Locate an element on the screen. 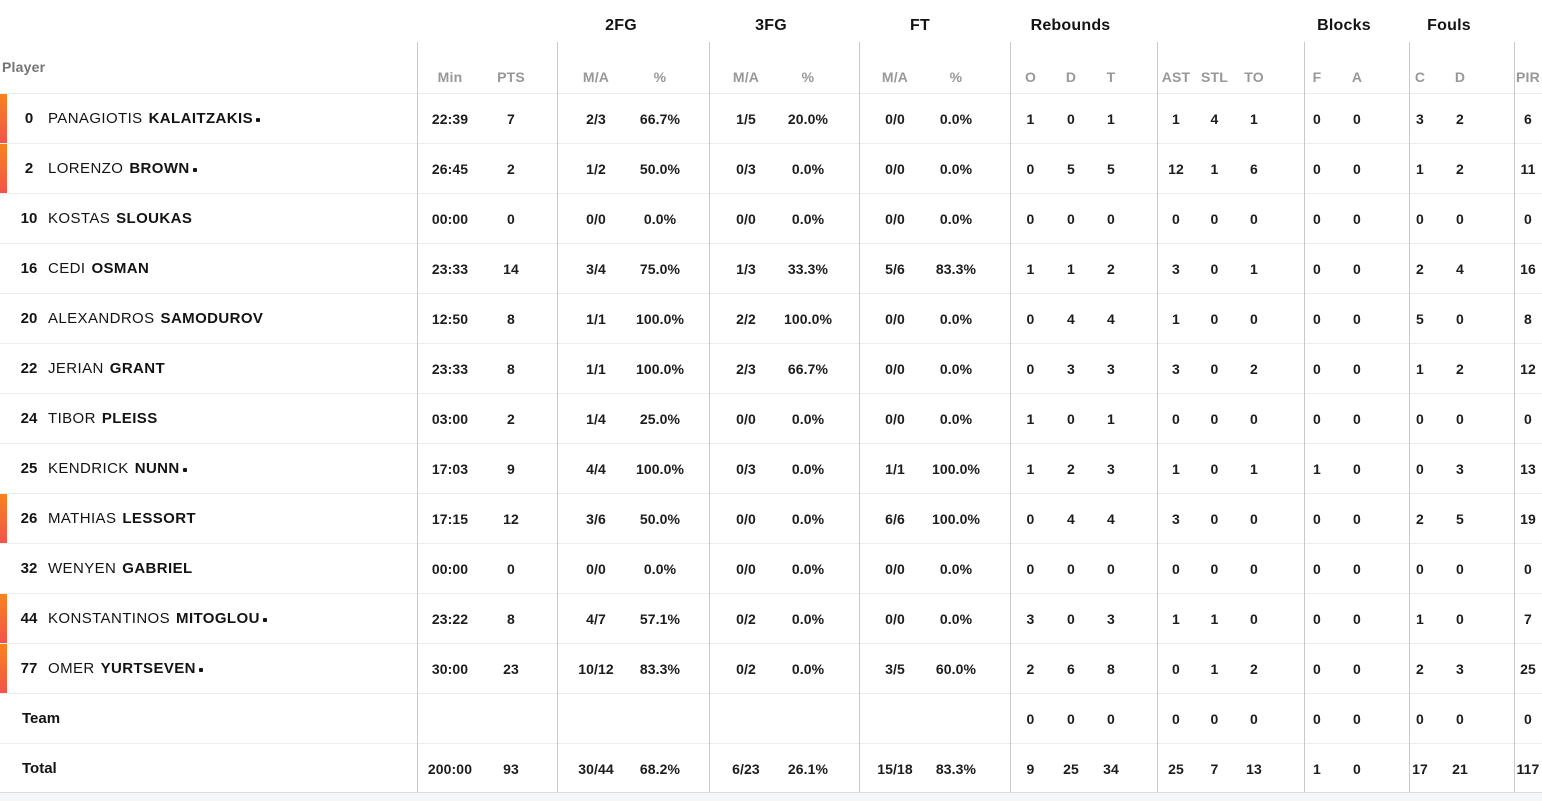 Image resolution: width=1542 pixels, height=801 pixels. player-name-cell: 10 KOSTAS SLOUKAS is located at coordinates (208, 218).